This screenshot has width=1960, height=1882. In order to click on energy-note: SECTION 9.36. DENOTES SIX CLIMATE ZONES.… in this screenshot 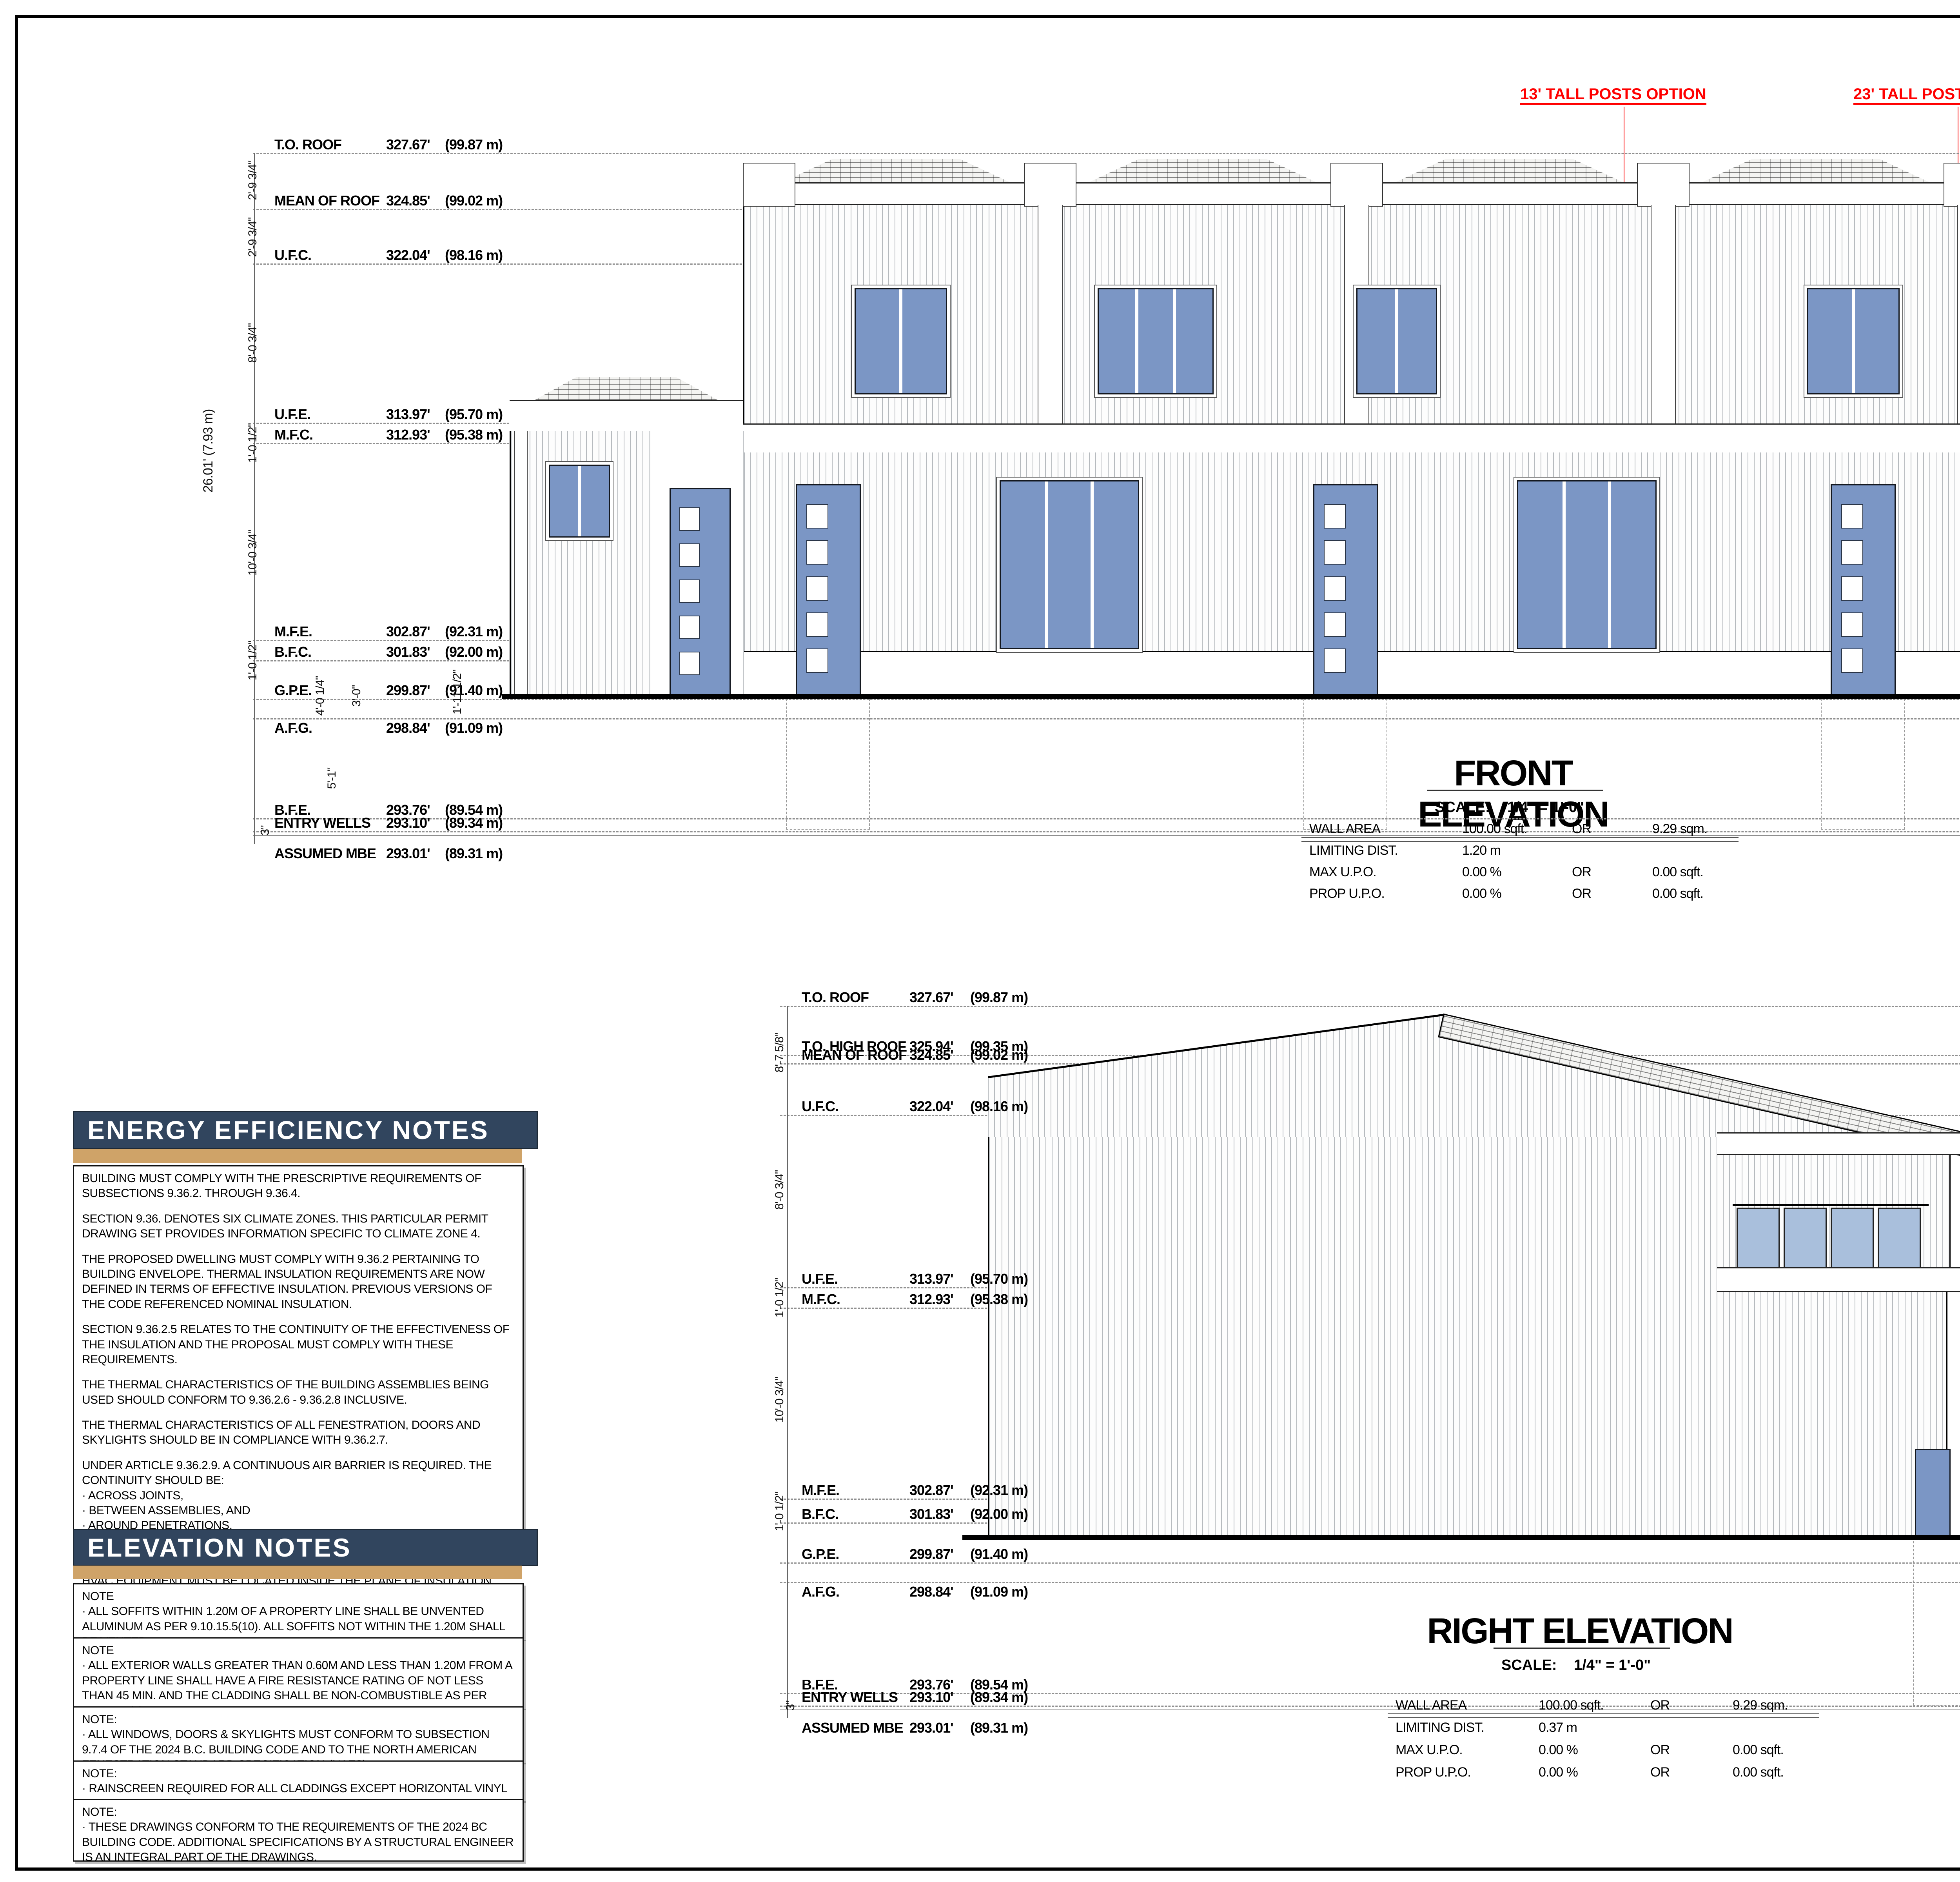, I will do `click(285, 1226)`.